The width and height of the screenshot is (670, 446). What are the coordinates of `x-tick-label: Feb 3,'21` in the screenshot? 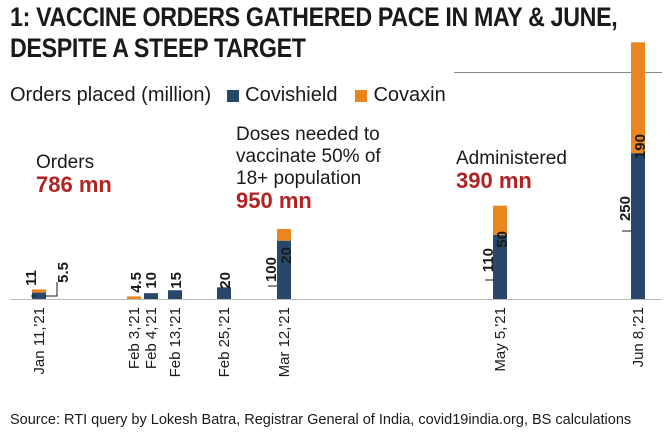 It's located at (134, 338).